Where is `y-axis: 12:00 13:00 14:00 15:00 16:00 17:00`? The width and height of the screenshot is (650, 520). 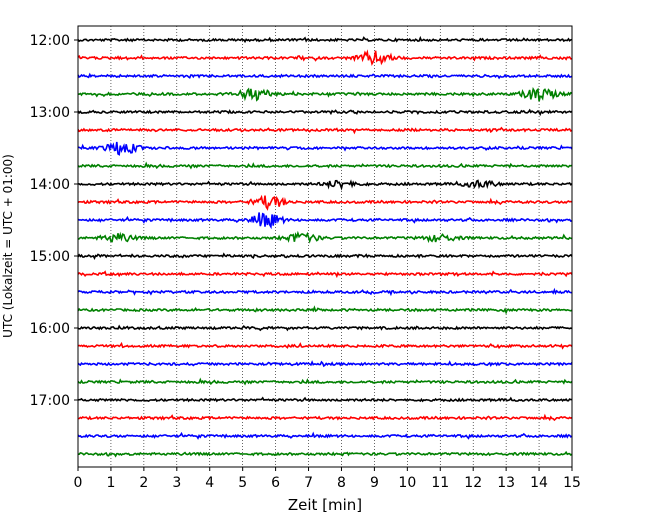 y-axis: 12:00 13:00 14:00 15:00 16:00 17:00 is located at coordinates (54, 221).